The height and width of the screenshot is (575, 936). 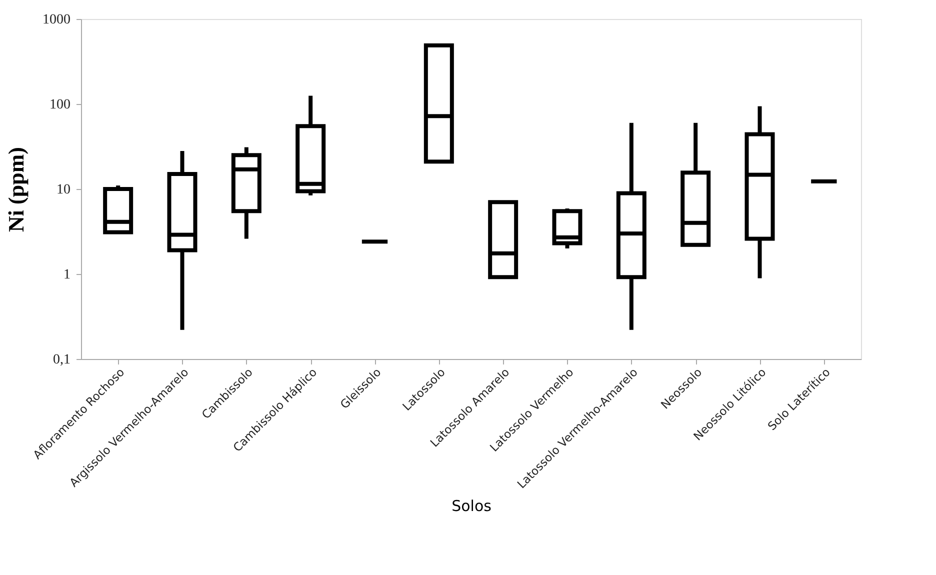 What do you see at coordinates (56, 20) in the screenshot?
I see `y-tick-label: 1000` at bounding box center [56, 20].